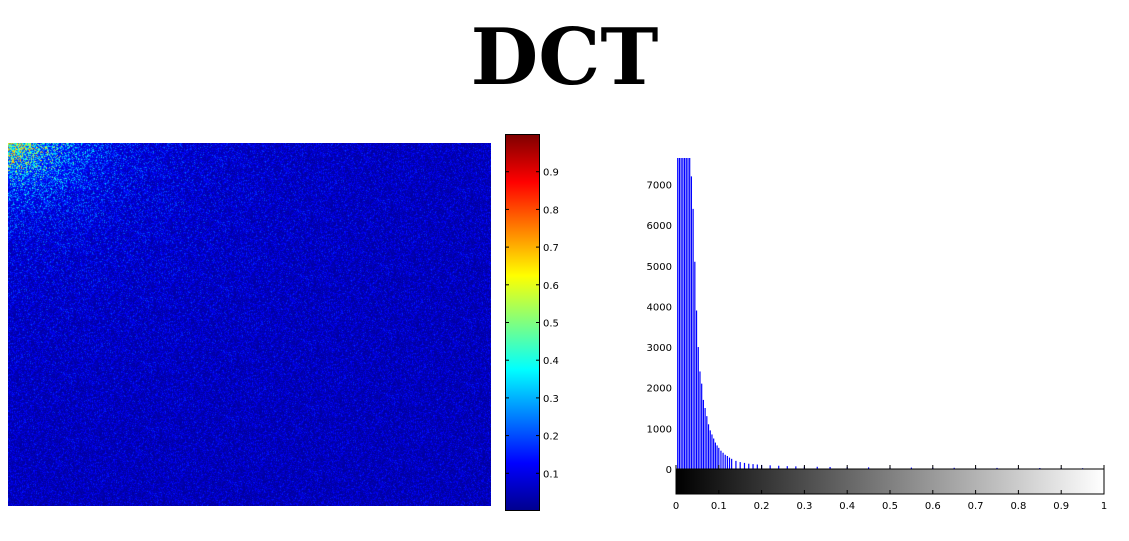 Image resolution: width=1129 pixels, height=541 pixels. Describe the element at coordinates (659, 267) in the screenshot. I see `y-tick-label: 5000` at that location.